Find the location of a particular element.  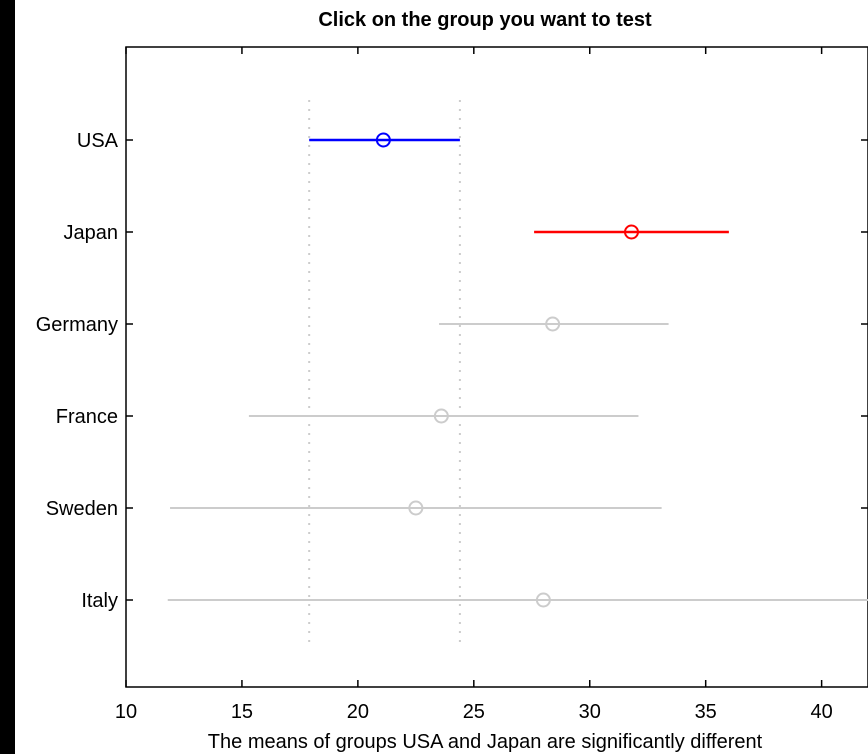

x-tick-label: 40 is located at coordinates (822, 712).